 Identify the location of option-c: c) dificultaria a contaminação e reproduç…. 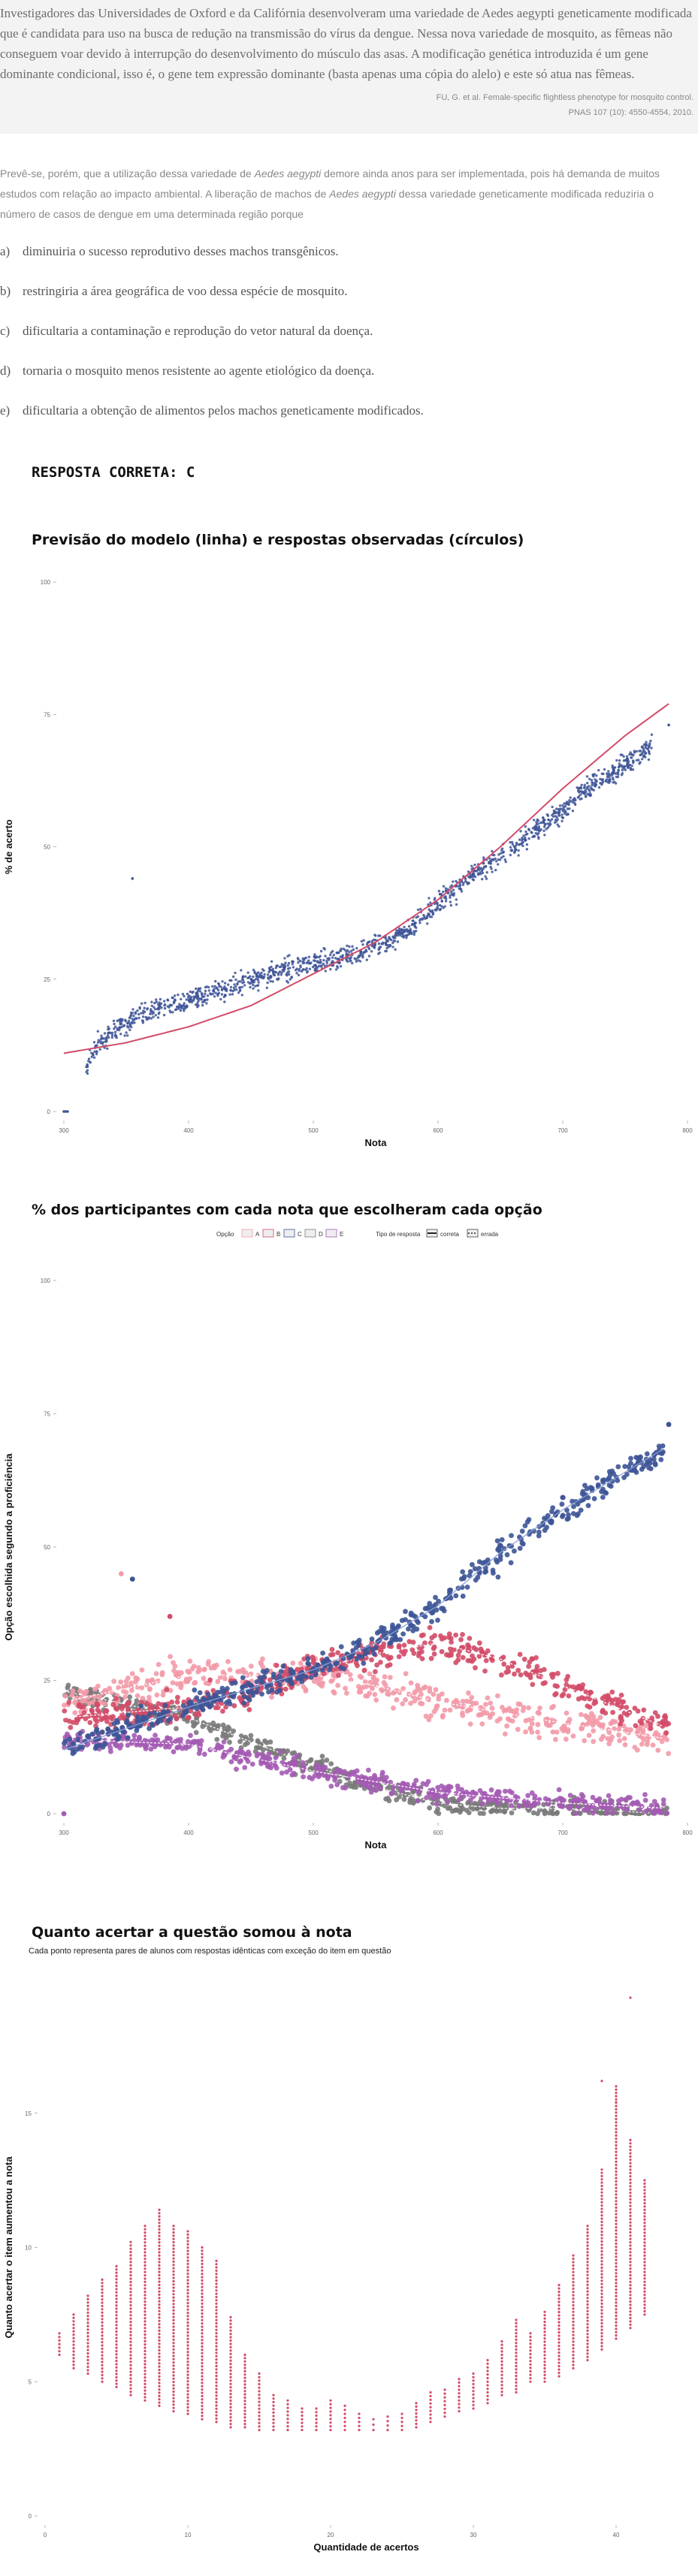
(349, 343).